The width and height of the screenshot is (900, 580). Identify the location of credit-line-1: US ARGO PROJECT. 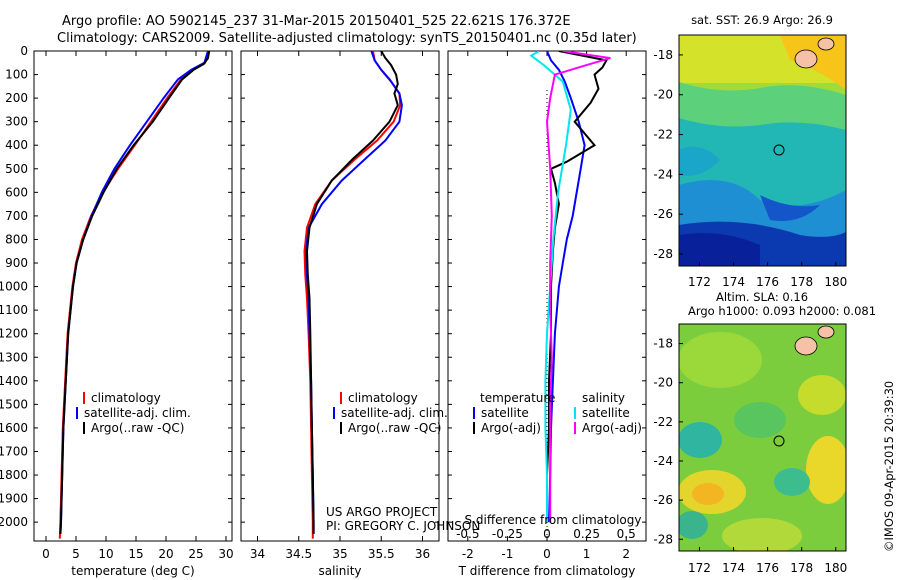
(382, 512).